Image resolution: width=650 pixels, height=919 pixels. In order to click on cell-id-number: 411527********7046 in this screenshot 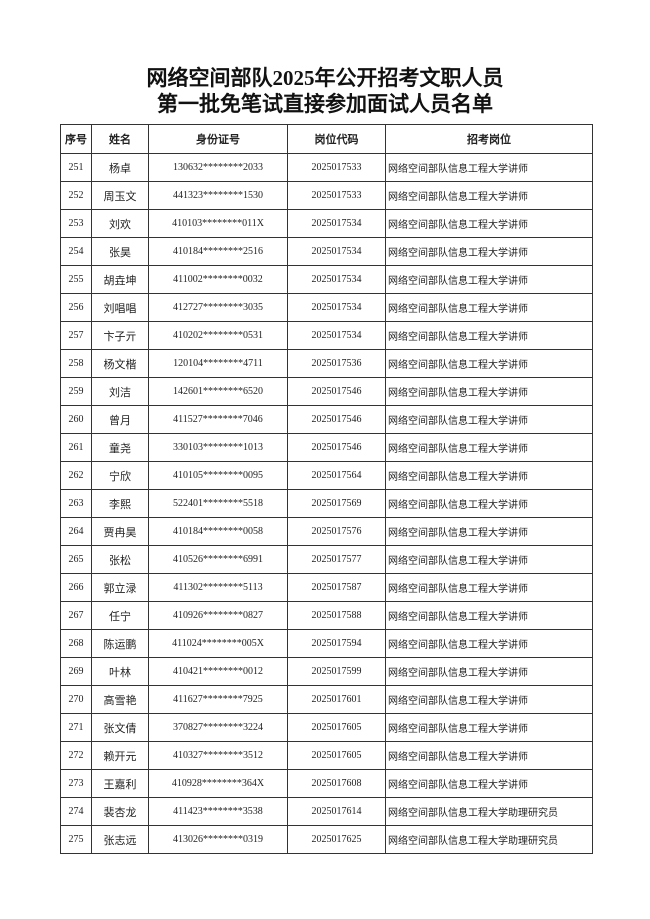, I will do `click(218, 419)`.